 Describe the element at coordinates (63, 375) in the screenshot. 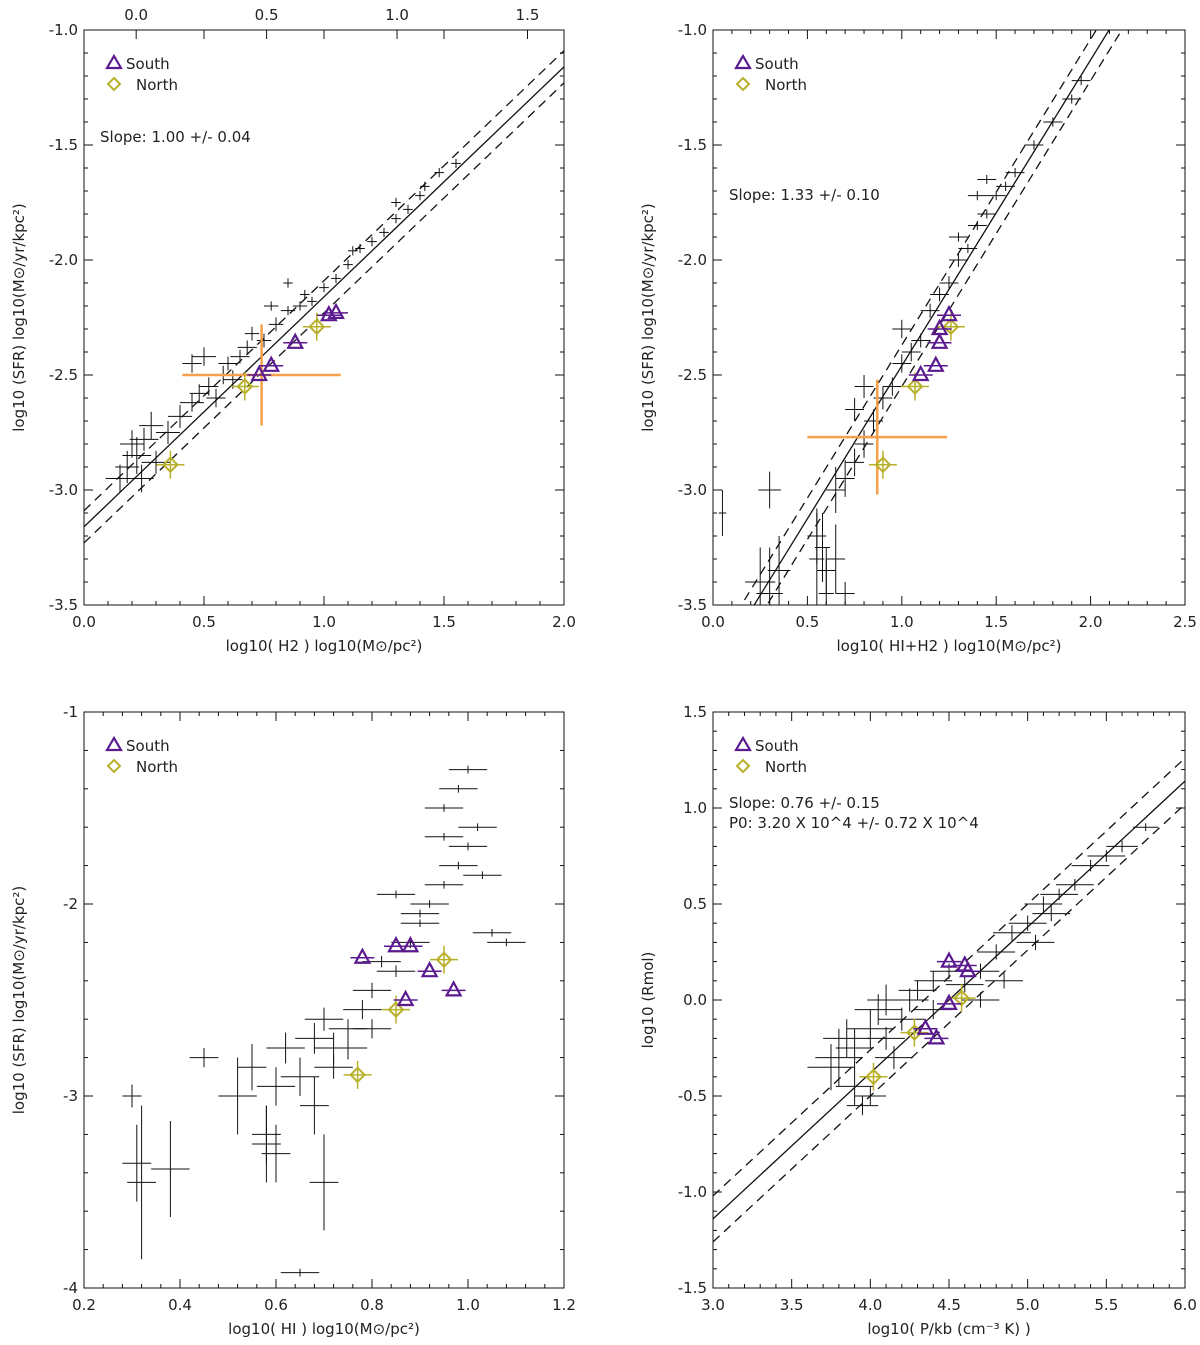

I see `y-tick-label: -2.5` at that location.